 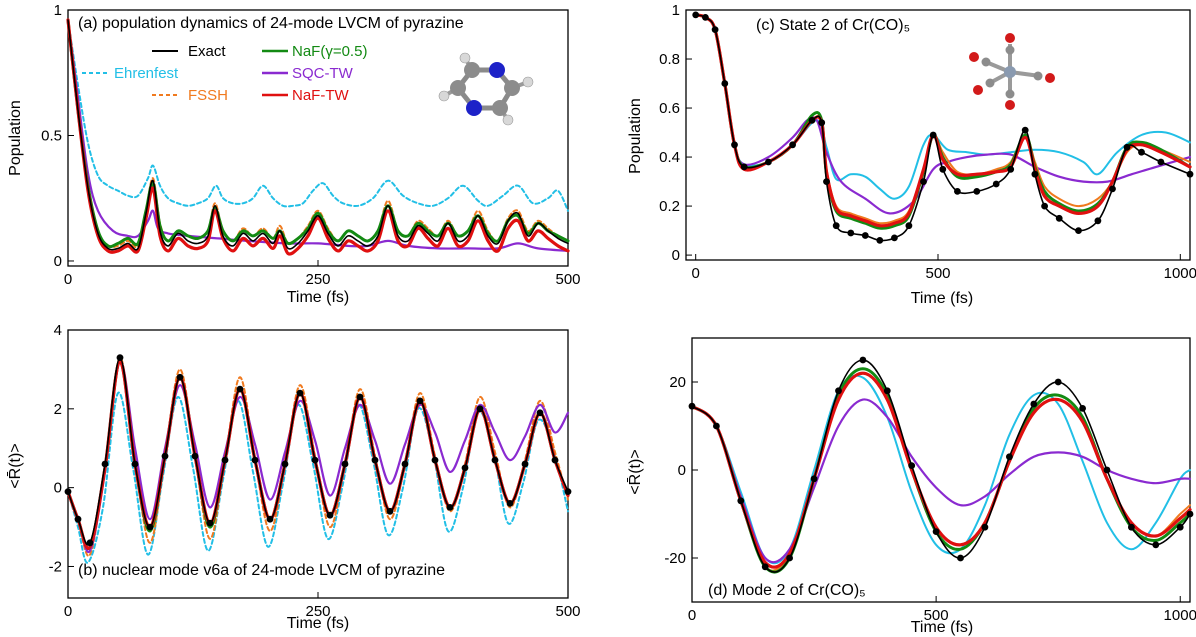 What do you see at coordinates (15, 138) in the screenshot?
I see `panel-a-ylabel: Population` at bounding box center [15, 138].